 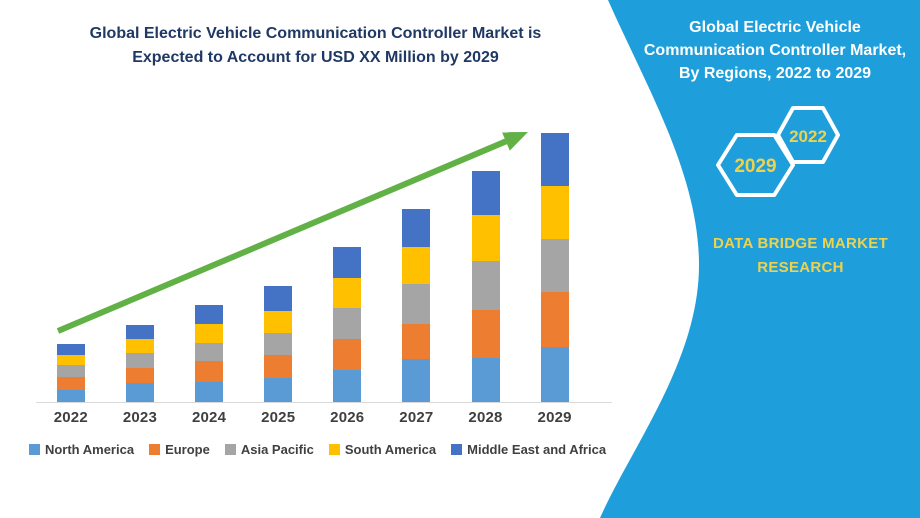 I want to click on x-axis-label-2028: 2028, so click(x=485, y=417).